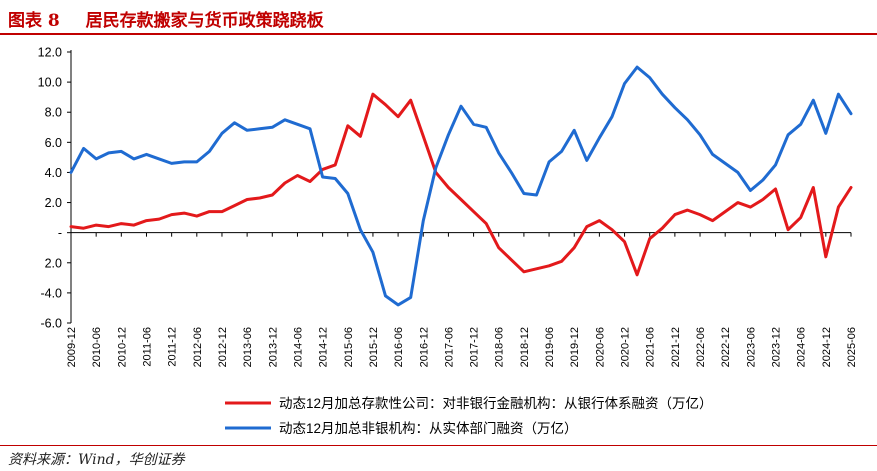 The height and width of the screenshot is (471, 877). I want to click on y-tick-label: 10.0, so click(50, 83).